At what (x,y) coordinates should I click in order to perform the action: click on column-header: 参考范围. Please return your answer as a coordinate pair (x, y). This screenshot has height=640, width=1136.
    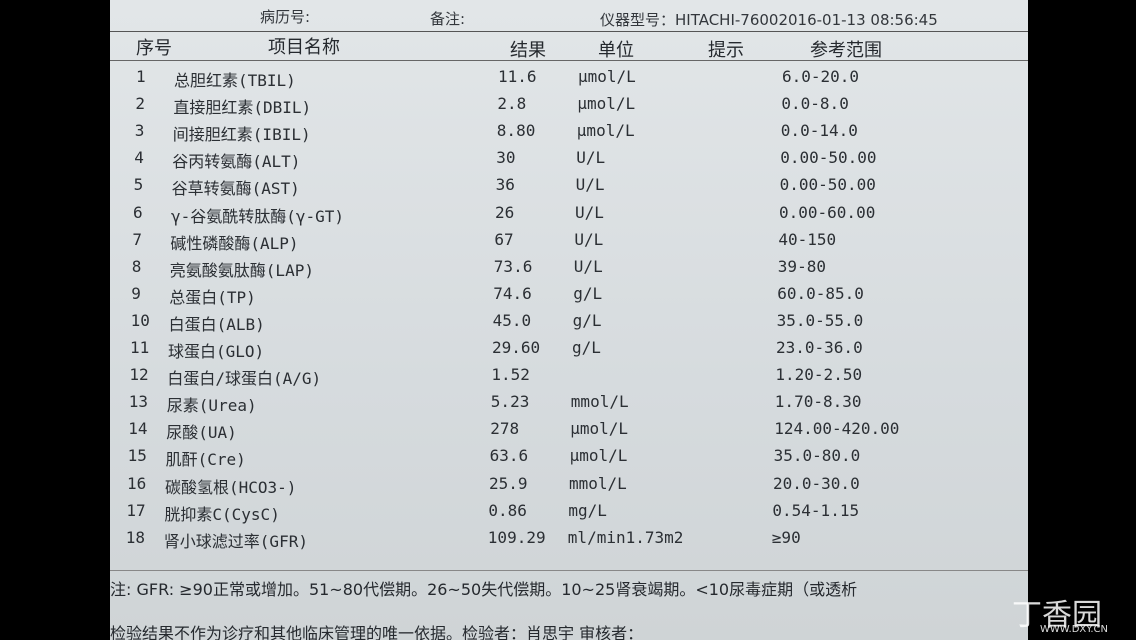
    Looking at the image, I should click on (846, 50).